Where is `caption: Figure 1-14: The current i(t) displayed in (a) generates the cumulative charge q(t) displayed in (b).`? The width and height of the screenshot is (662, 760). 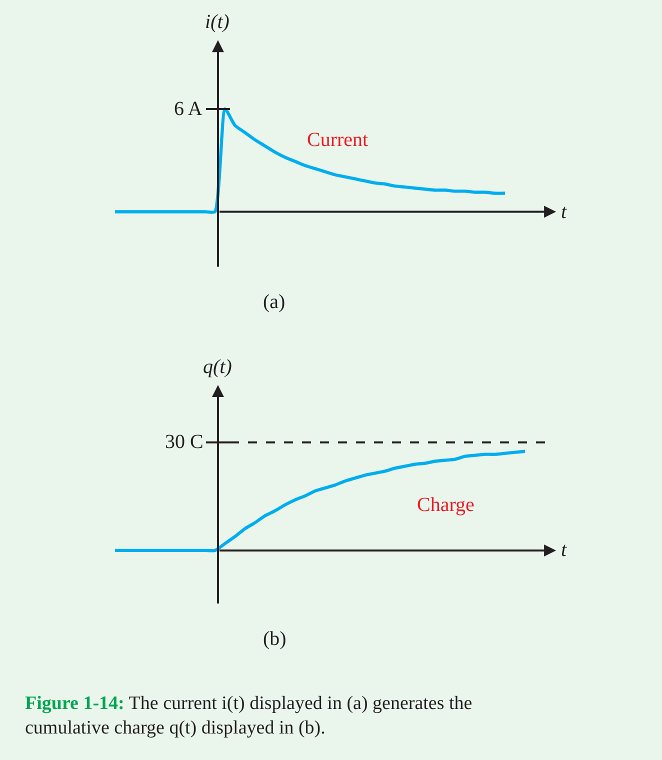
caption: Figure 1-14: The current i(t) displayed in (a) generates the cumulative charge q(t) displayed in (b). is located at coordinates (248, 716).